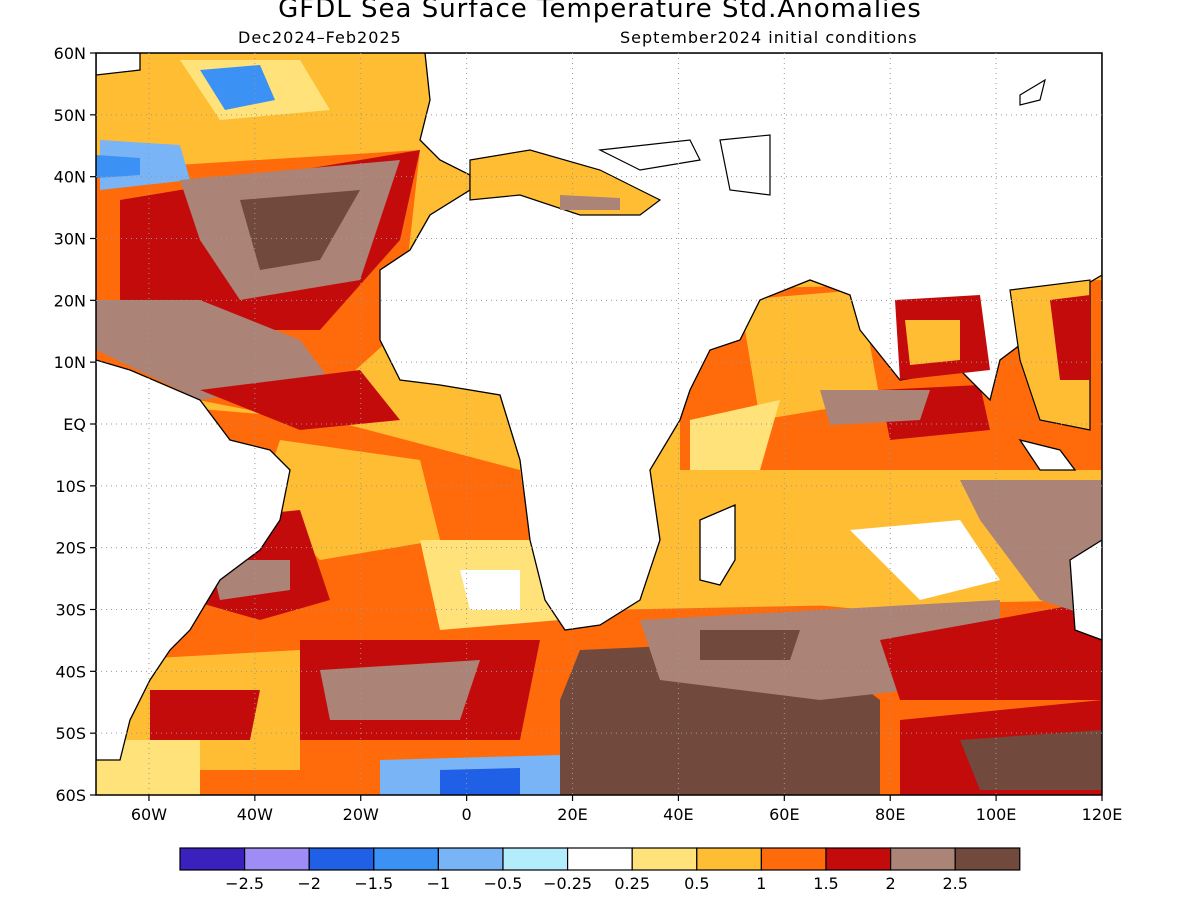  What do you see at coordinates (596, 883) in the screenshot?
I see `colorbar-labels: −2.5 −2 −1.5 −1 −0.5 −0.25 0.25 0.5 1 1.5 2 2.5` at bounding box center [596, 883].